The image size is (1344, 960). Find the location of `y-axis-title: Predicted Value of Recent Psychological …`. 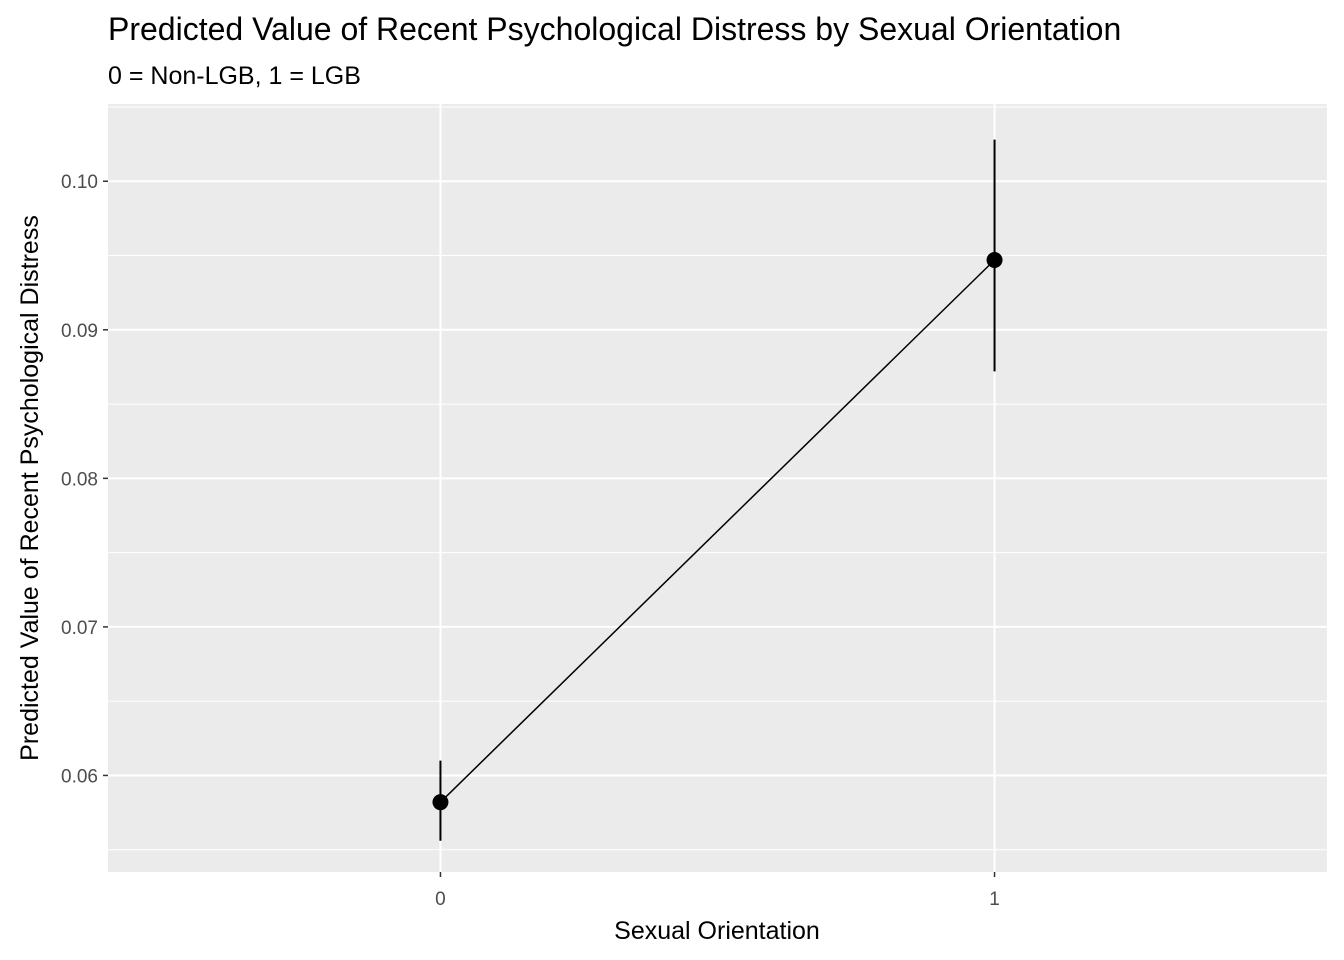

y-axis-title: Predicted Value of Recent Psychological … is located at coordinates (30, 488).